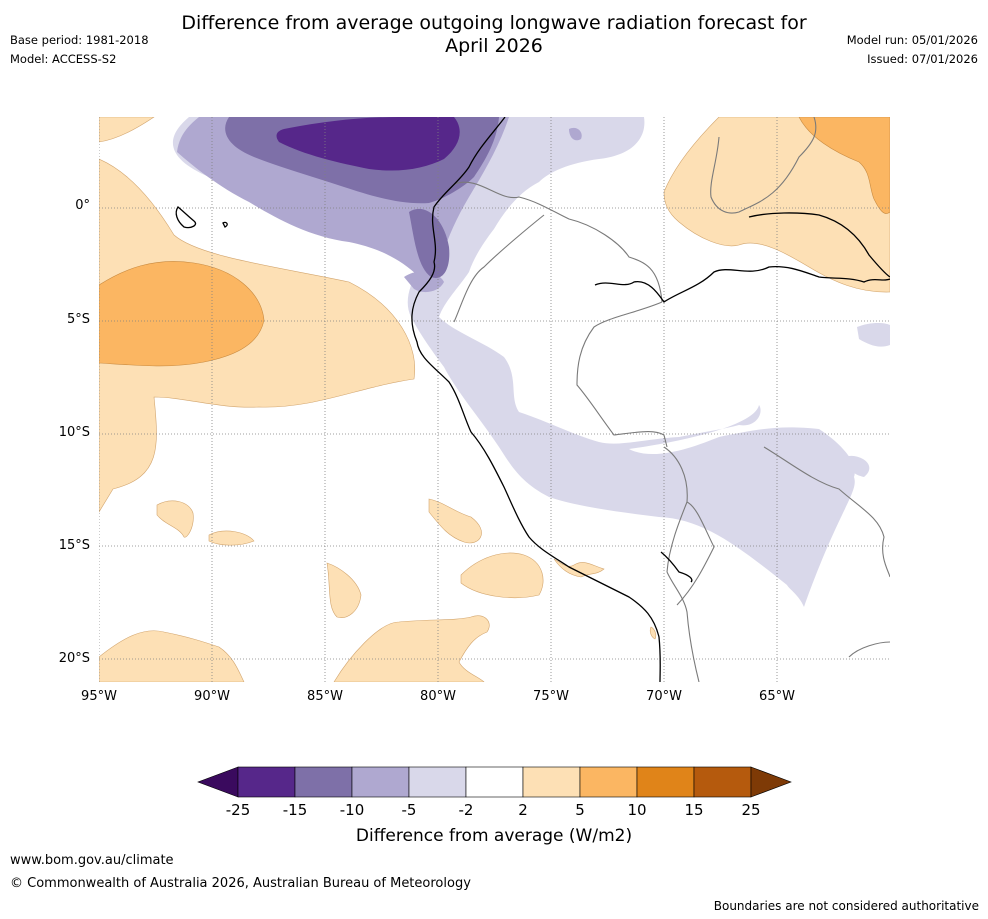 The image size is (988, 919). I want to click on lat-label-20s: 20°S, so click(74, 658).